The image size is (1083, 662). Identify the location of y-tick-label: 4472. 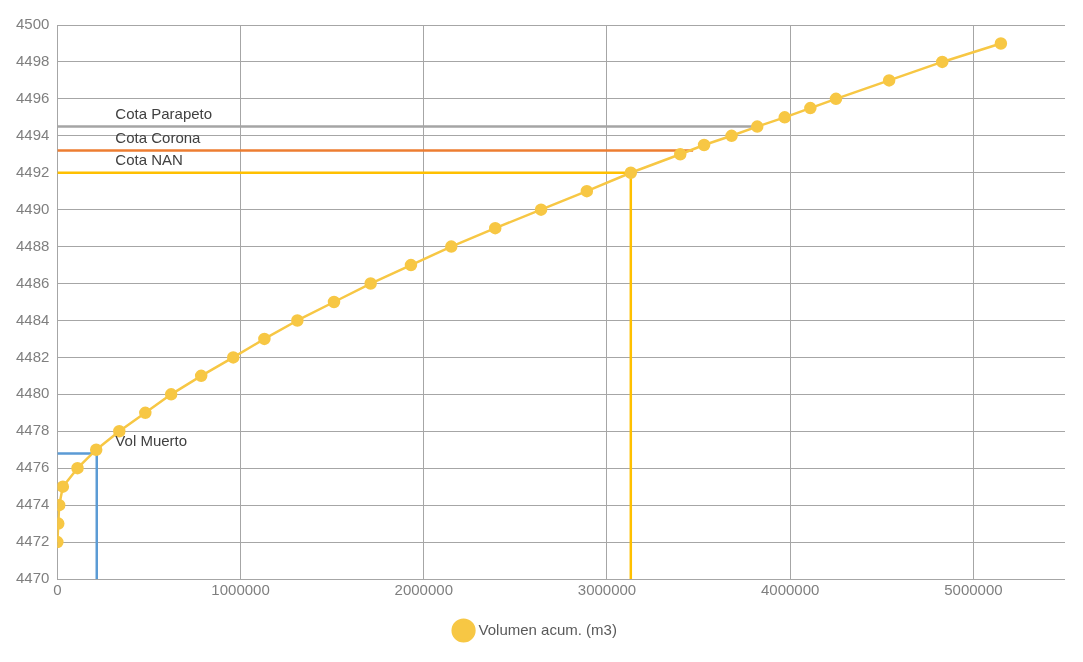
(32, 541).